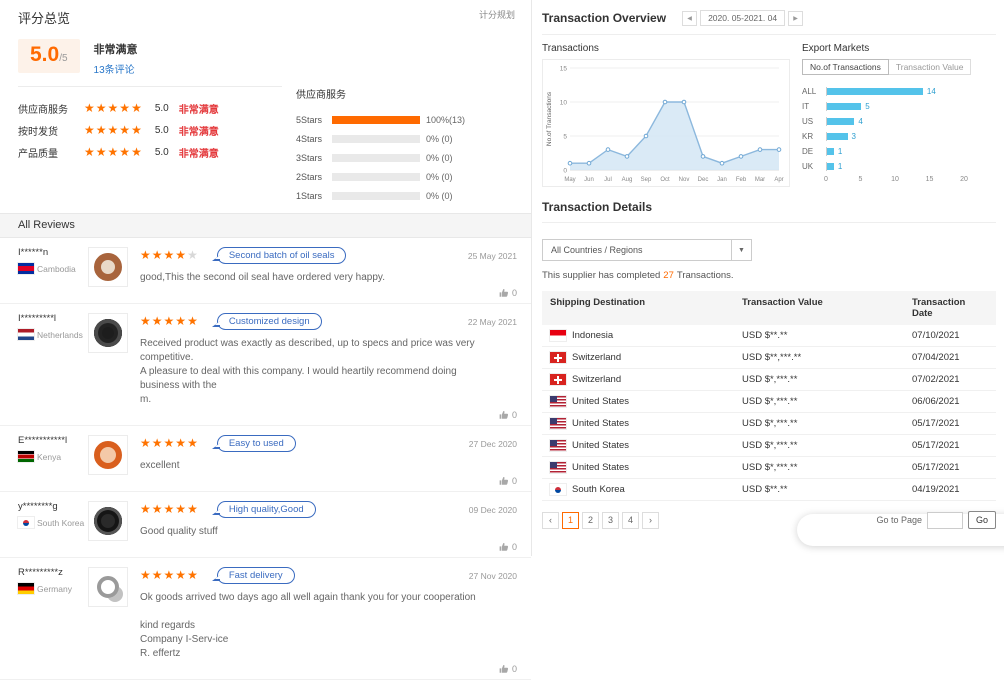  Describe the element at coordinates (610, 520) in the screenshot. I see `page-button-3: 3` at that location.